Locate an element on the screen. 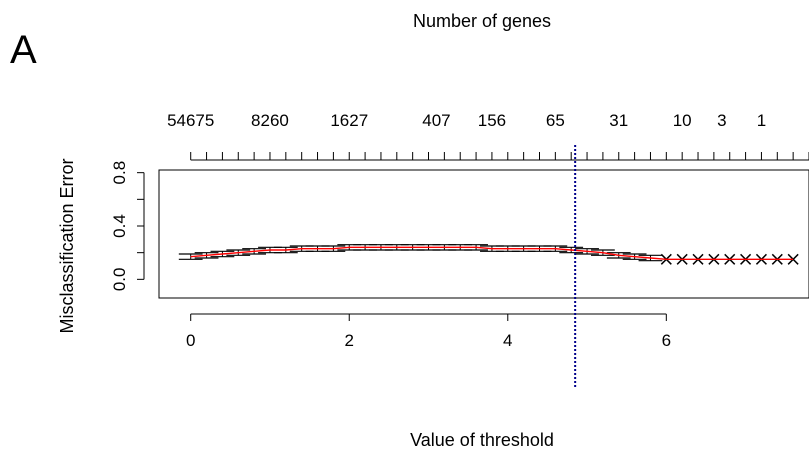  series-layer is located at coordinates (488, 254).